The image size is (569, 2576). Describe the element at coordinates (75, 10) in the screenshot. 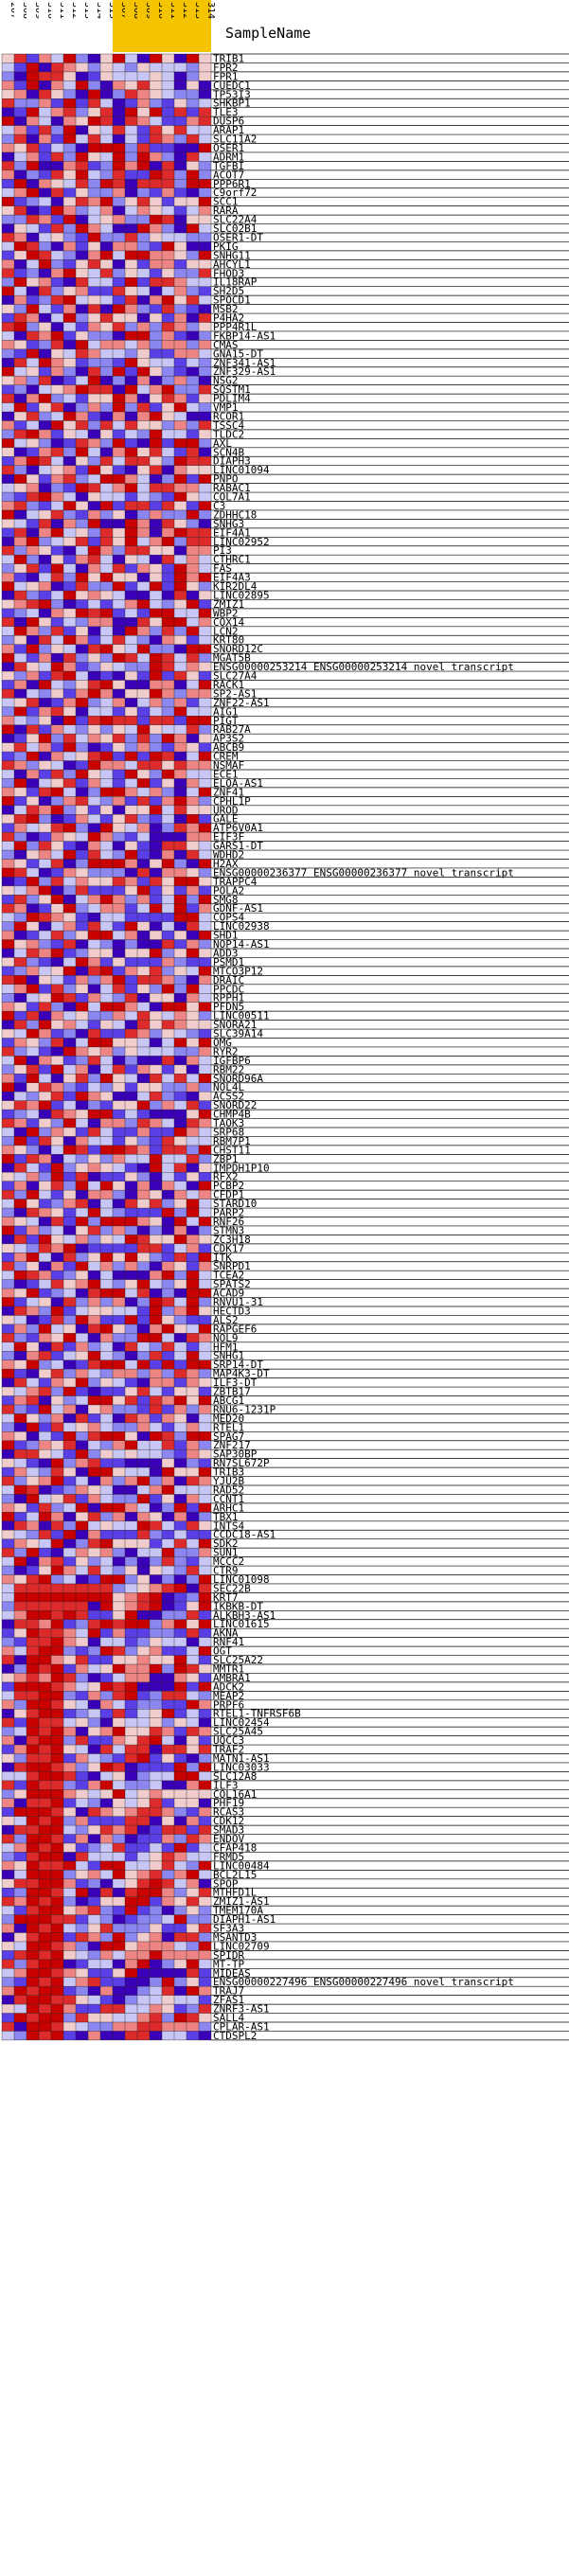

I see `column-label: 312` at that location.